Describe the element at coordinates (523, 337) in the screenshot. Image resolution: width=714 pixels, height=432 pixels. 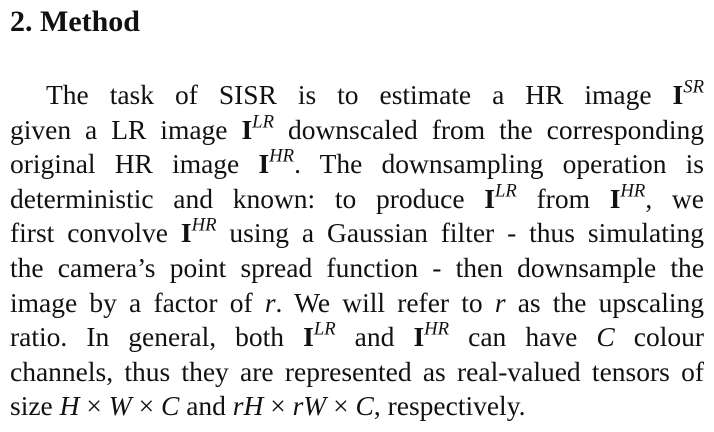
I see `text-span: can have` at that location.